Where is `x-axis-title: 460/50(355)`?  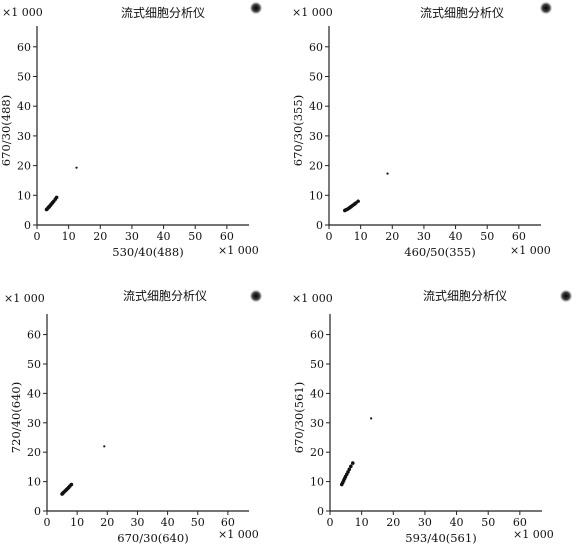 x-axis-title: 460/50(355) is located at coordinates (439, 252).